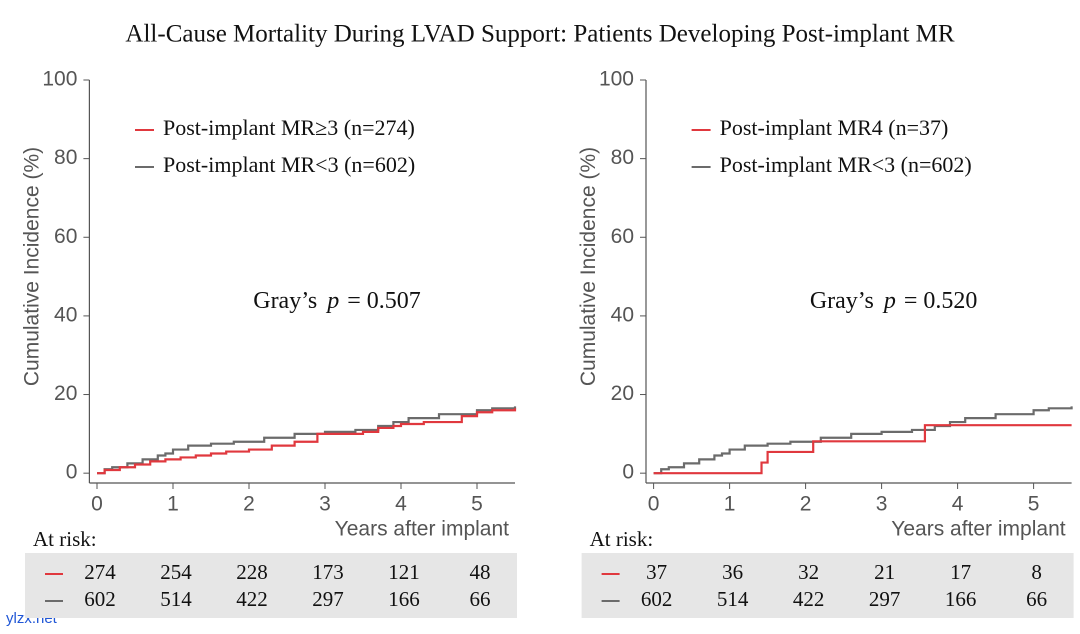  What do you see at coordinates (960, 572) in the screenshot?
I see `at-risk-count: 17` at bounding box center [960, 572].